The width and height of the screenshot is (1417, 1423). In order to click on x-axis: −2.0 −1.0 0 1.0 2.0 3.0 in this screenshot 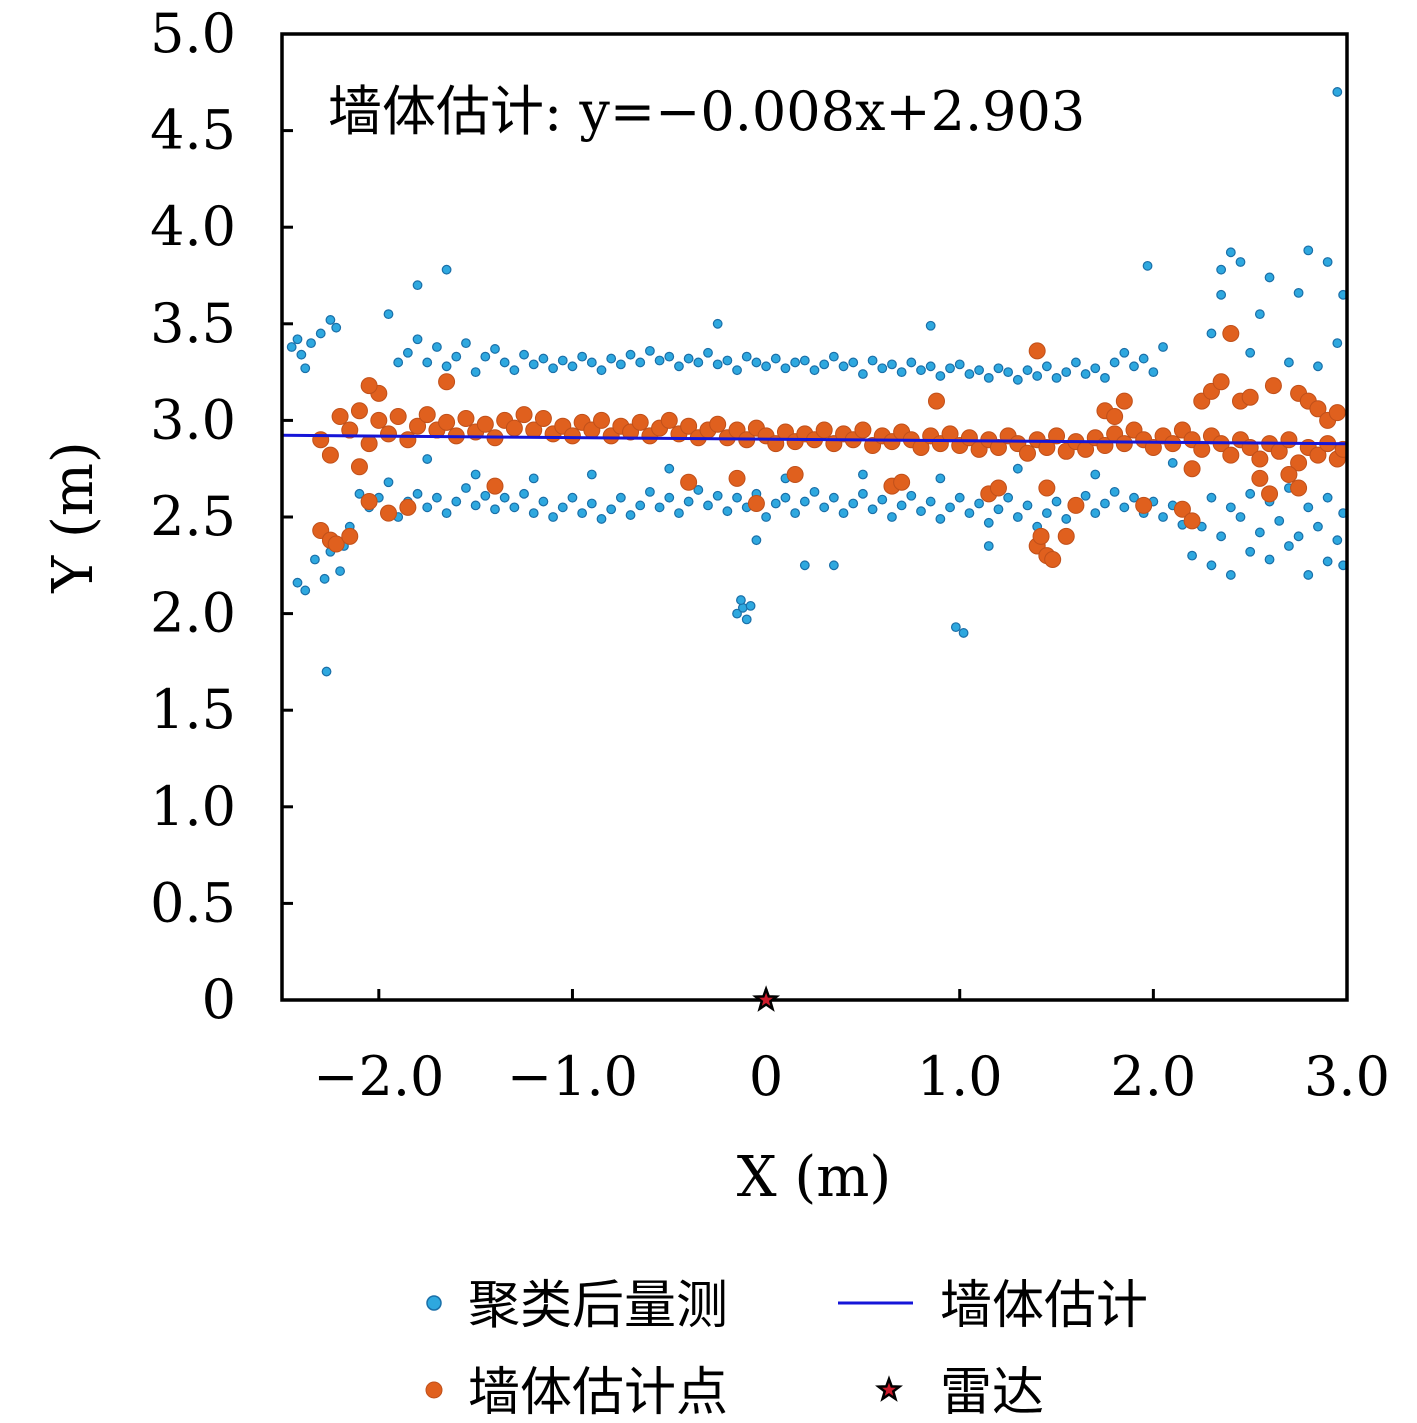, I will do `click(851, 1048)`.